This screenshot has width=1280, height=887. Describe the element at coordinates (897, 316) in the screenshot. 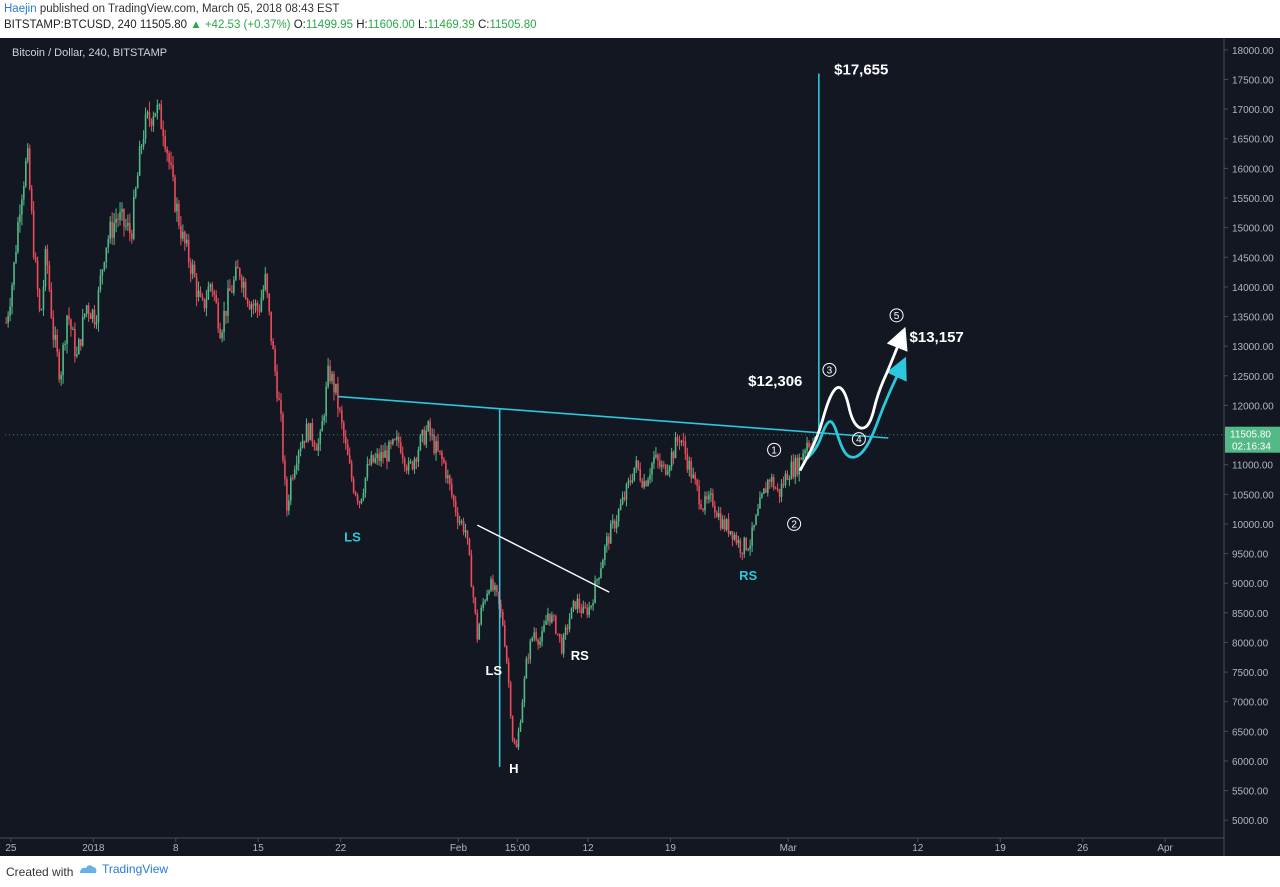

I see `wave-label-number: 5` at that location.